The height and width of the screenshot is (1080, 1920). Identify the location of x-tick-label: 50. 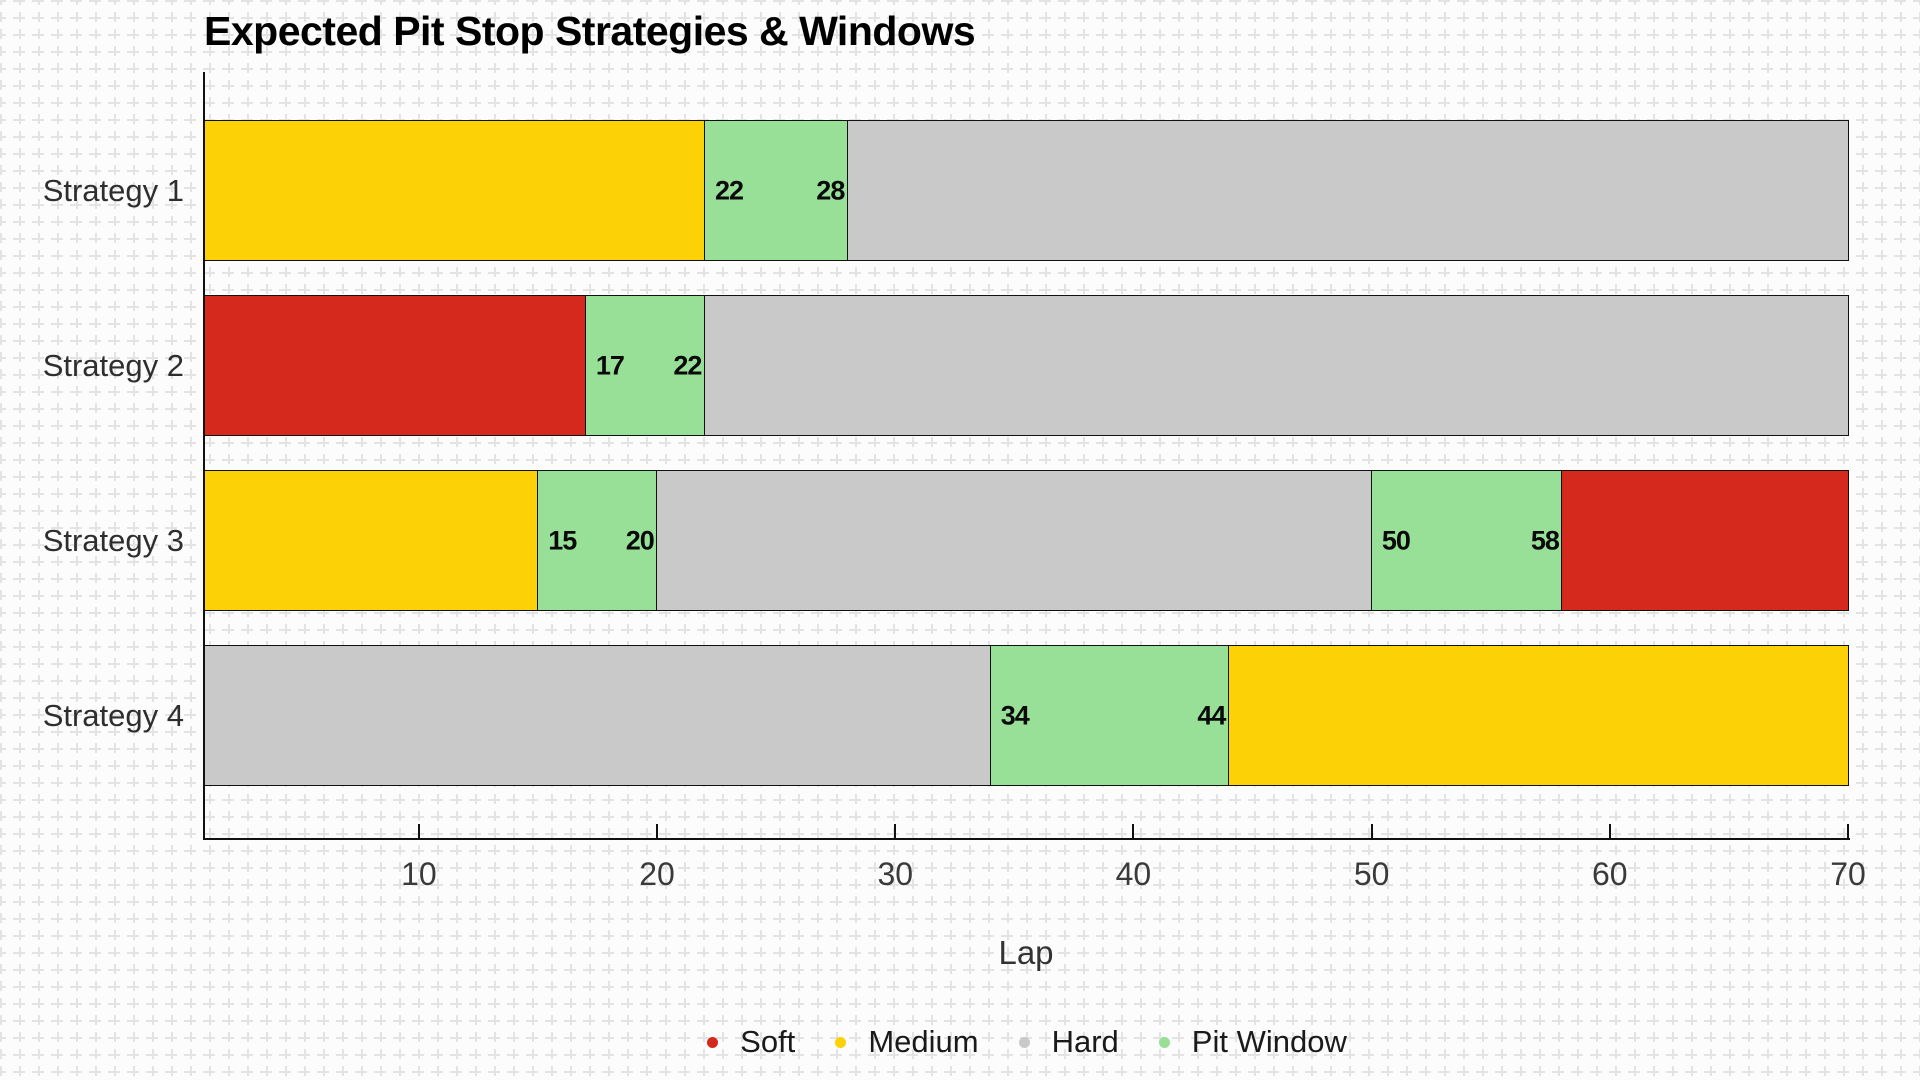
(1371, 874).